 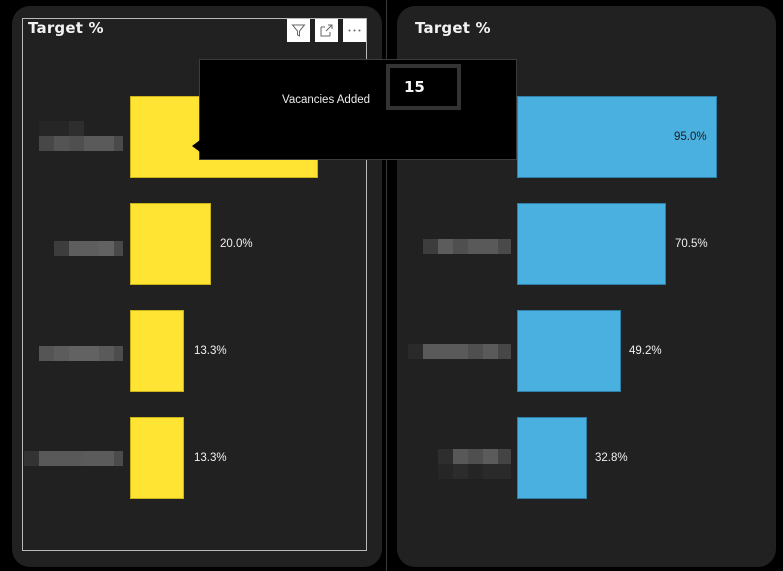 What do you see at coordinates (414, 87) in the screenshot?
I see `tooltip-value: 15` at bounding box center [414, 87].